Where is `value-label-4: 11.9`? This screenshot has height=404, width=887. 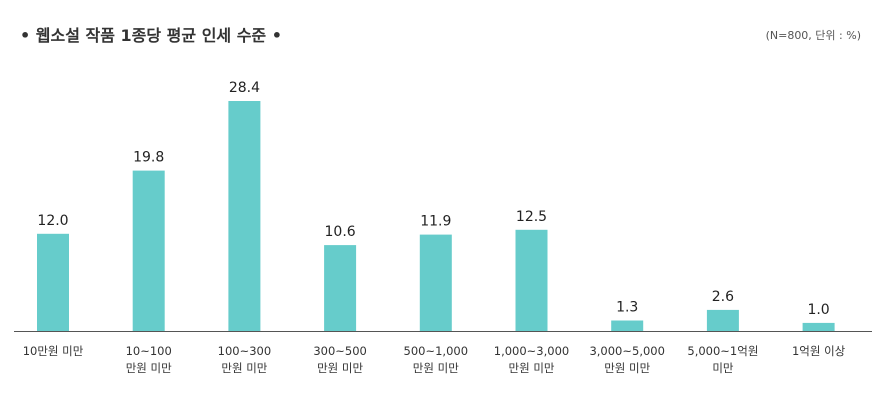 value-label-4: 11.9 is located at coordinates (435, 222).